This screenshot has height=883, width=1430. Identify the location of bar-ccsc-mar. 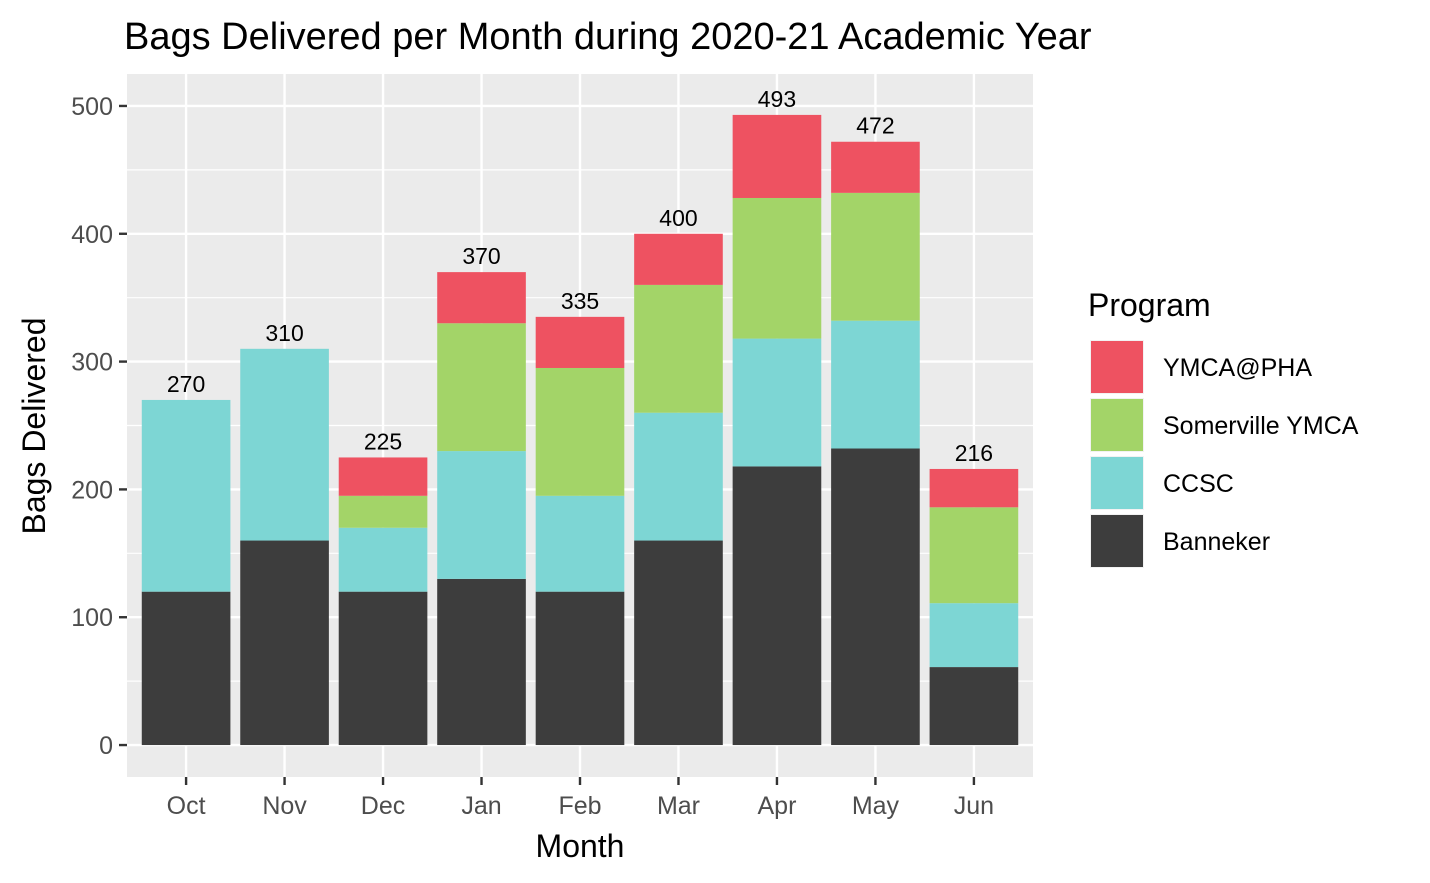
(678, 476).